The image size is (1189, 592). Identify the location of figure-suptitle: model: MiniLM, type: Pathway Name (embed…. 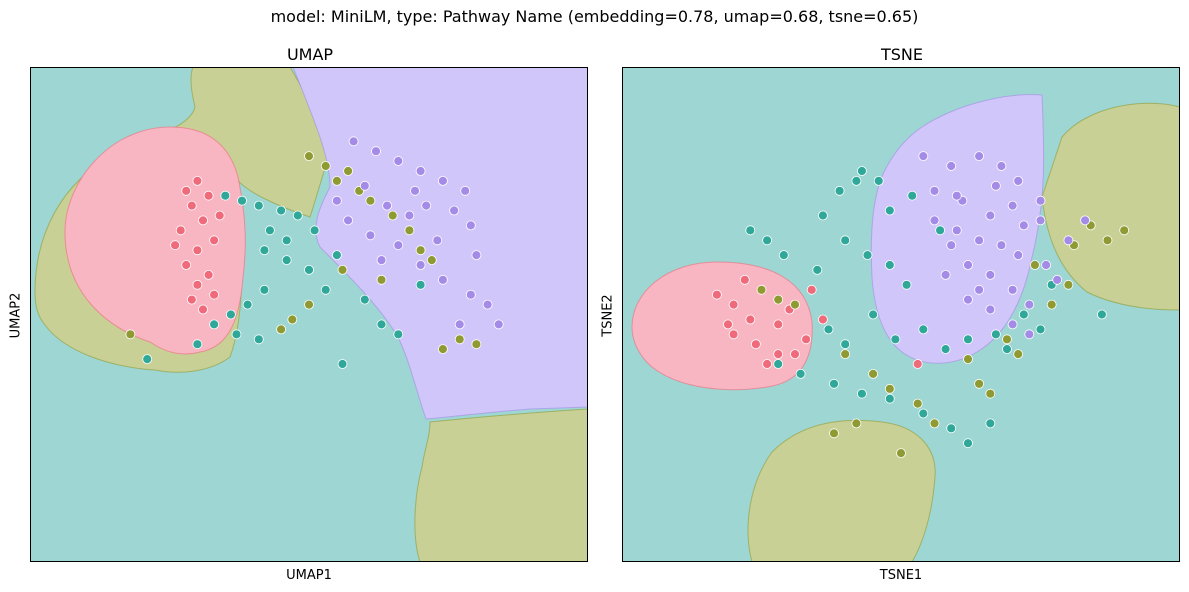
(594, 16).